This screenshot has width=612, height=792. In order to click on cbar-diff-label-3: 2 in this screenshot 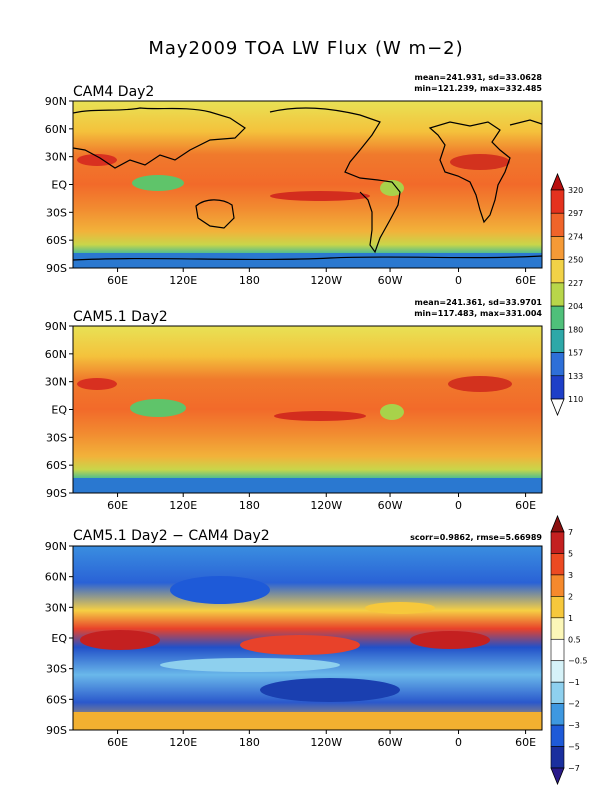, I will do `click(570, 596)`.